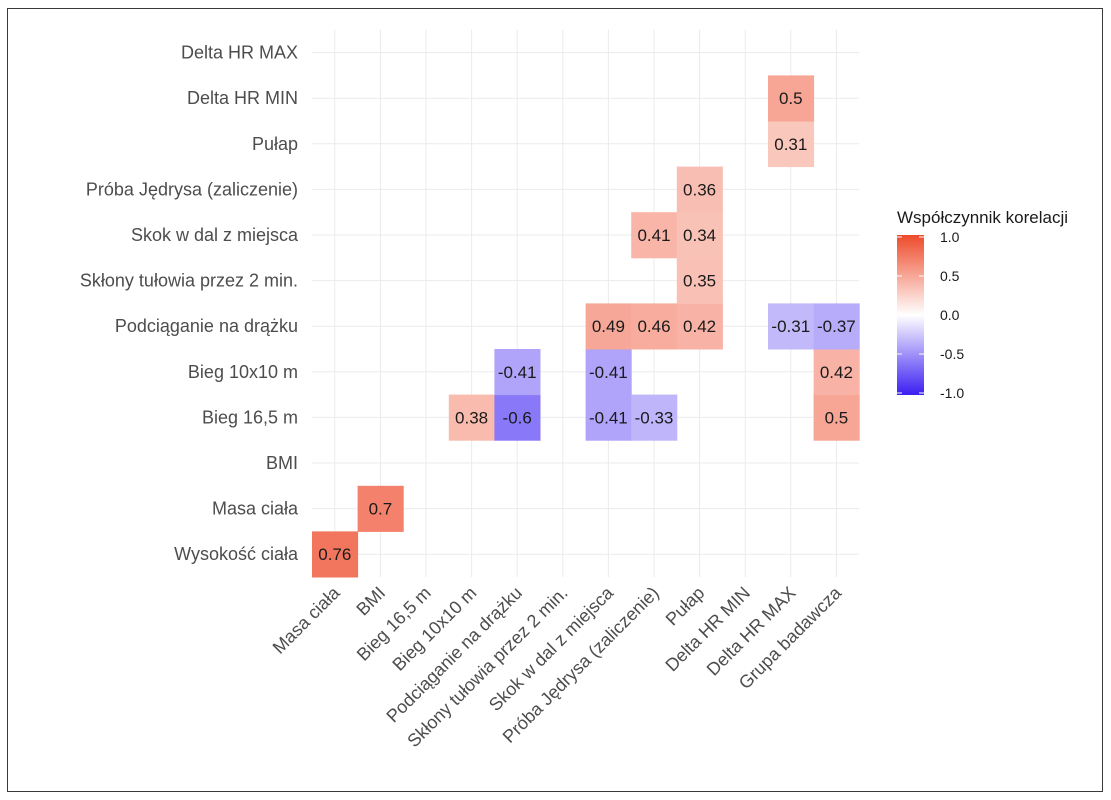  I want to click on cell-value-label: -0.6, so click(517, 417).